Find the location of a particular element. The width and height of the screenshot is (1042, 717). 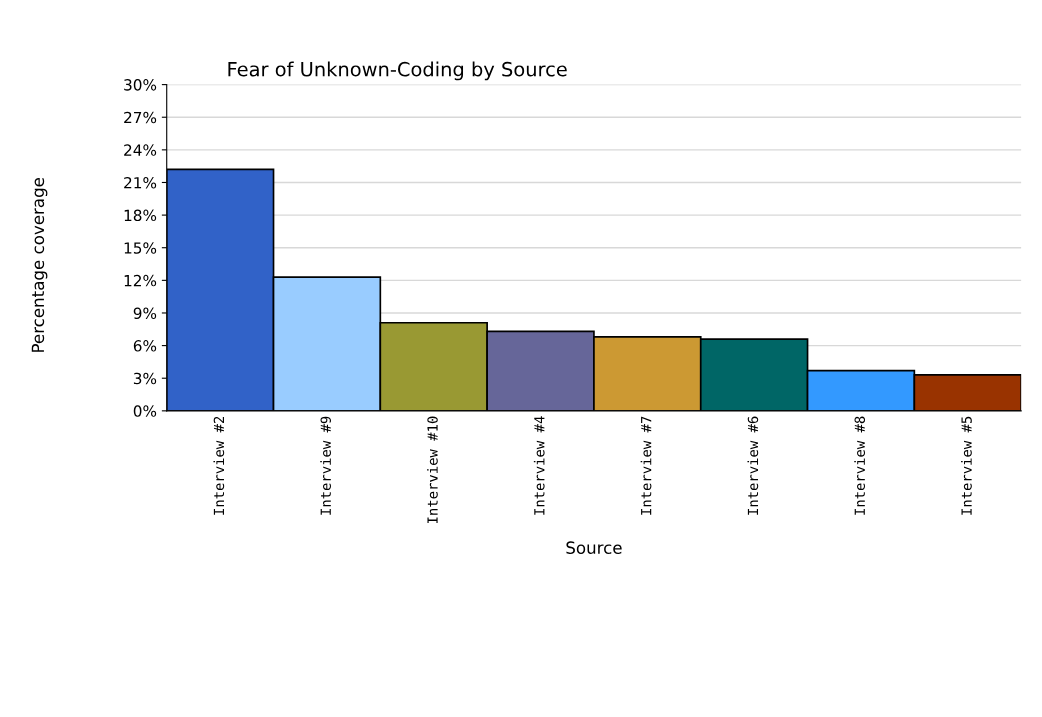

x-axis-title: Source is located at coordinates (594, 547).